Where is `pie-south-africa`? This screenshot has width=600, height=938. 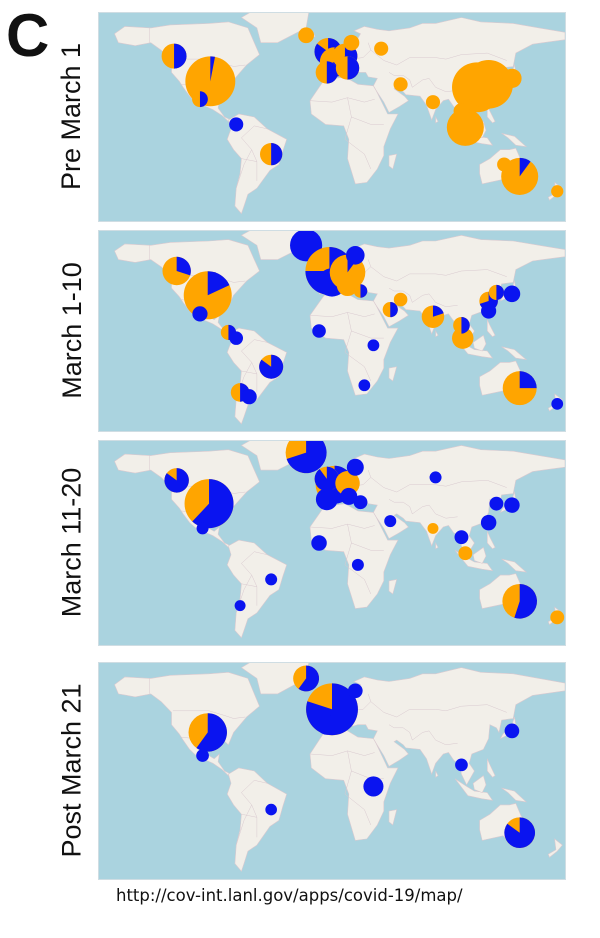
pie-south-africa is located at coordinates (364, 385).